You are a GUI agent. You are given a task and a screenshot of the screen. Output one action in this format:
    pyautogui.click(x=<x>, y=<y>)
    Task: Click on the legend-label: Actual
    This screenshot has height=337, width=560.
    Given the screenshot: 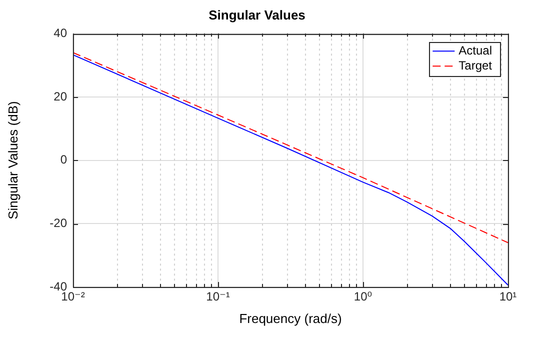 What is the action you would take?
    pyautogui.click(x=475, y=50)
    